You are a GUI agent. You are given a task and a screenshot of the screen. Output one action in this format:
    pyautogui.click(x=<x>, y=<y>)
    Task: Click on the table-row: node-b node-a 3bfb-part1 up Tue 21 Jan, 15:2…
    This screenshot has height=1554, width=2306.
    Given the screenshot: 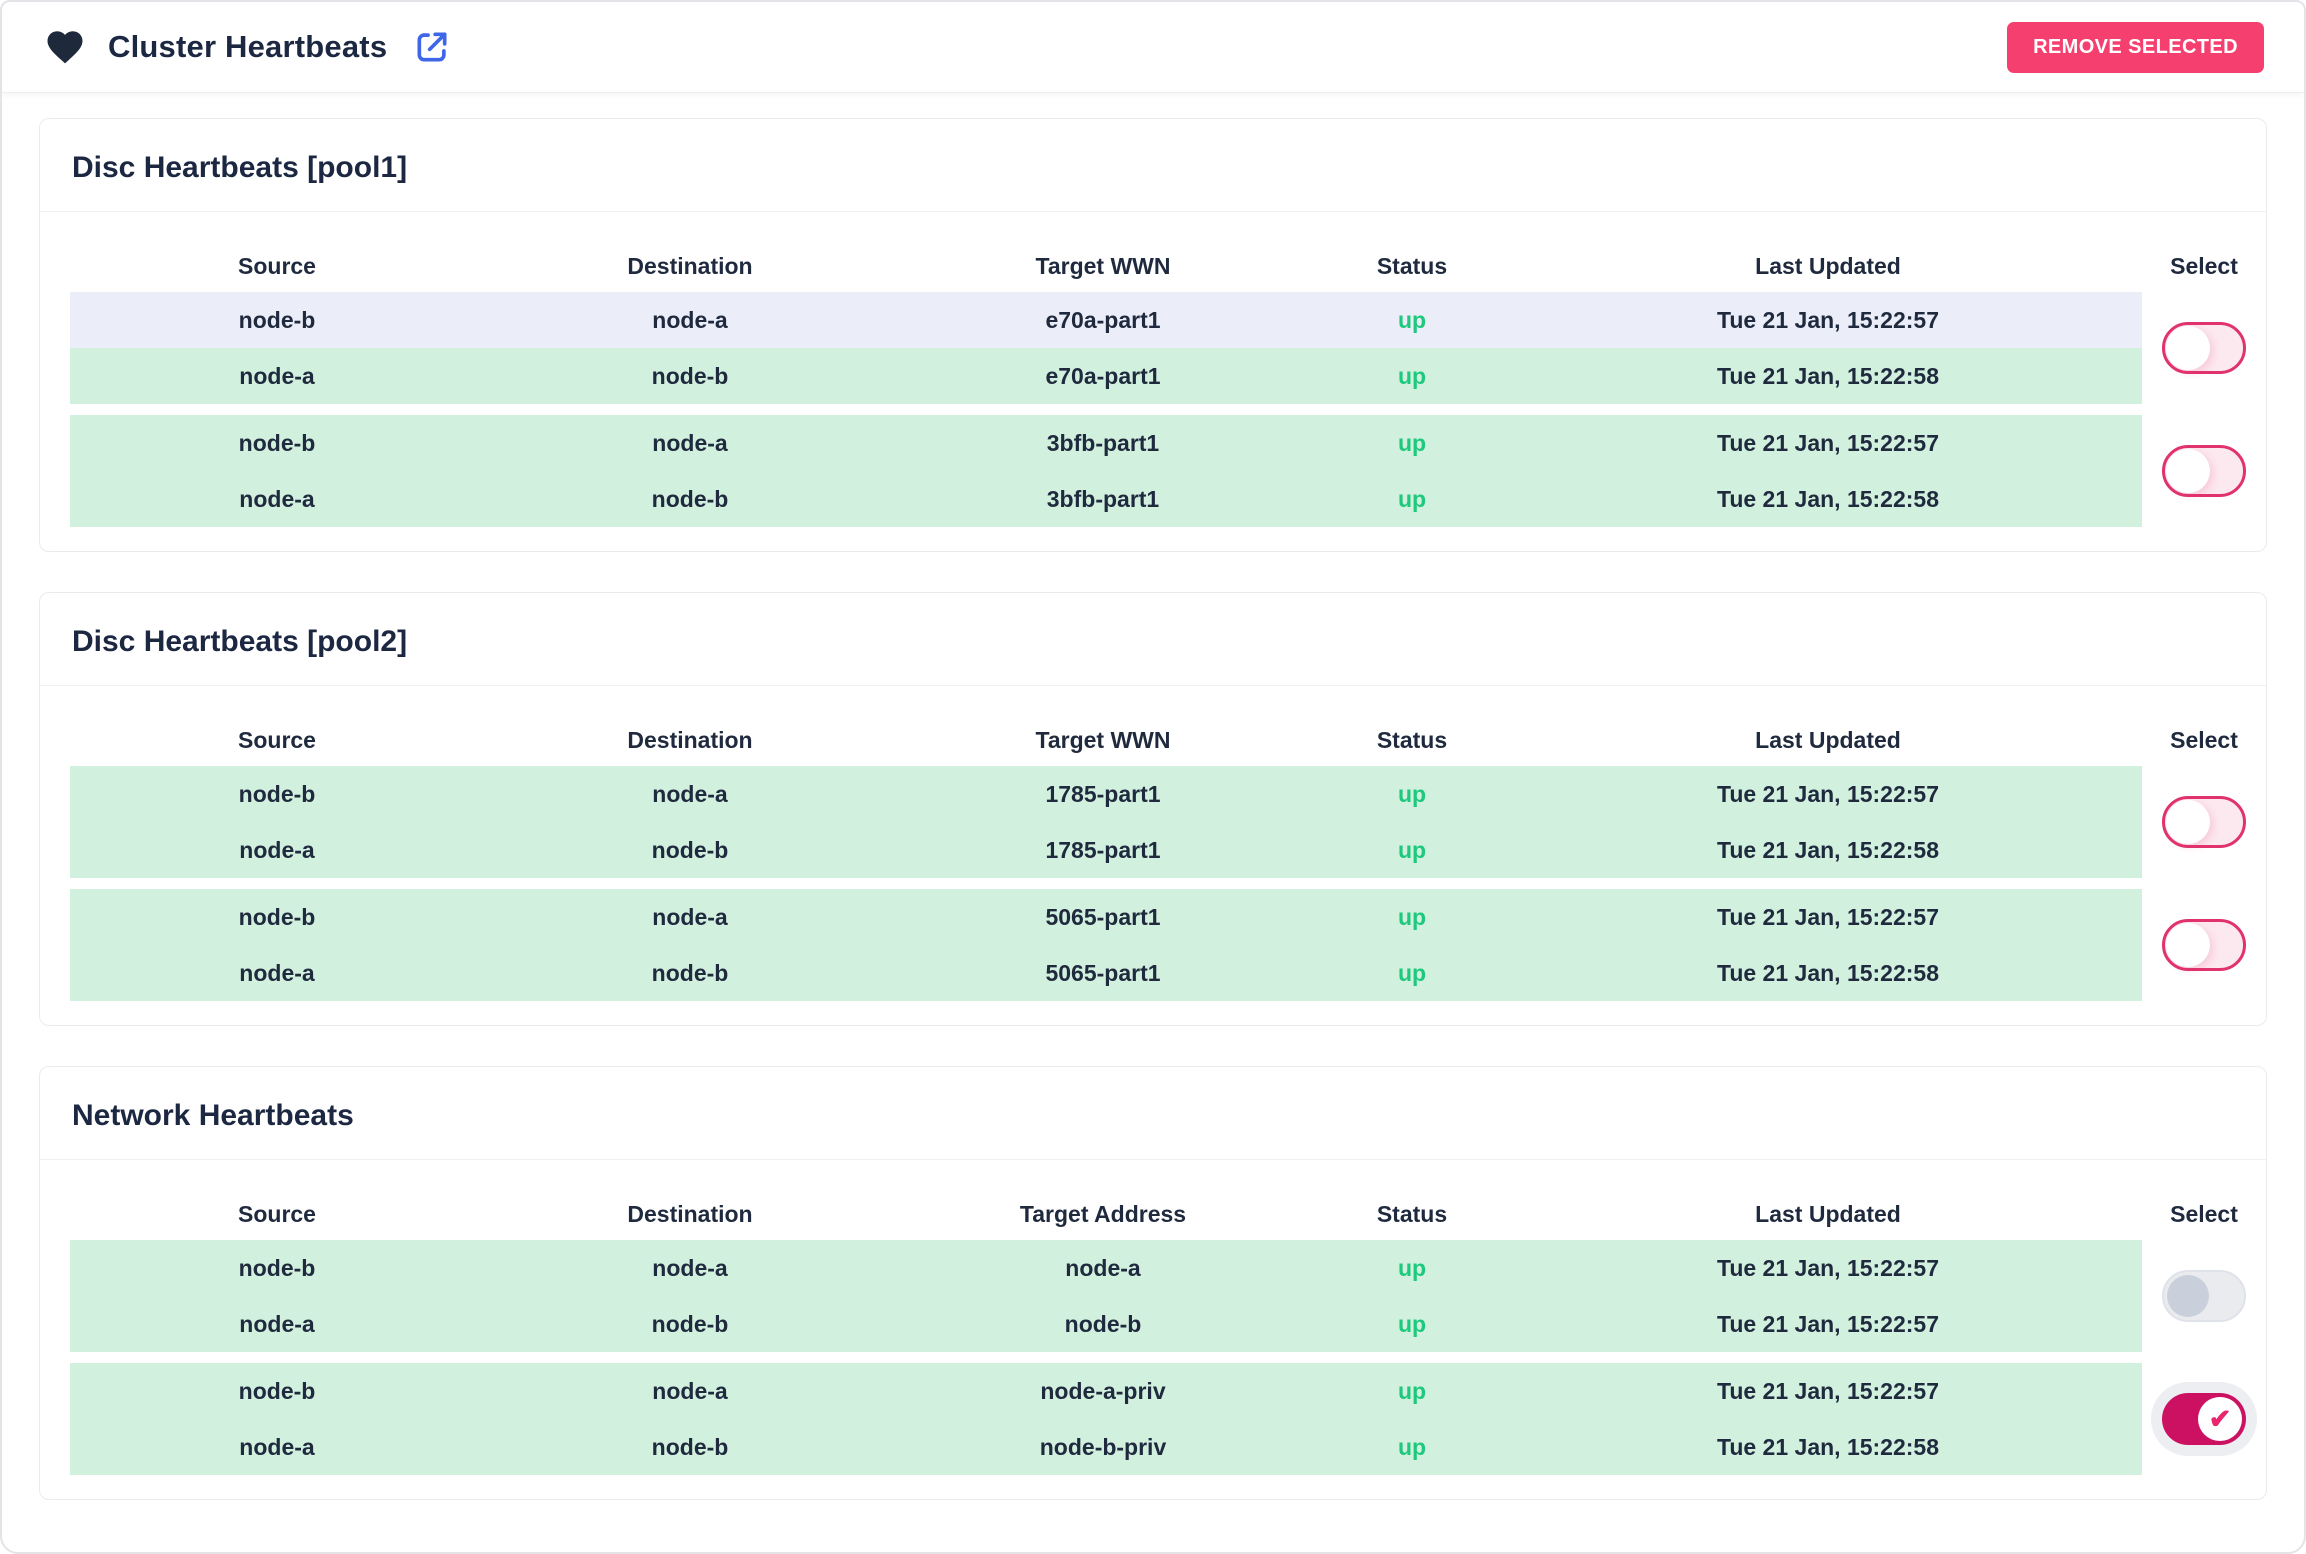 What is the action you would take?
    pyautogui.click(x=1106, y=443)
    